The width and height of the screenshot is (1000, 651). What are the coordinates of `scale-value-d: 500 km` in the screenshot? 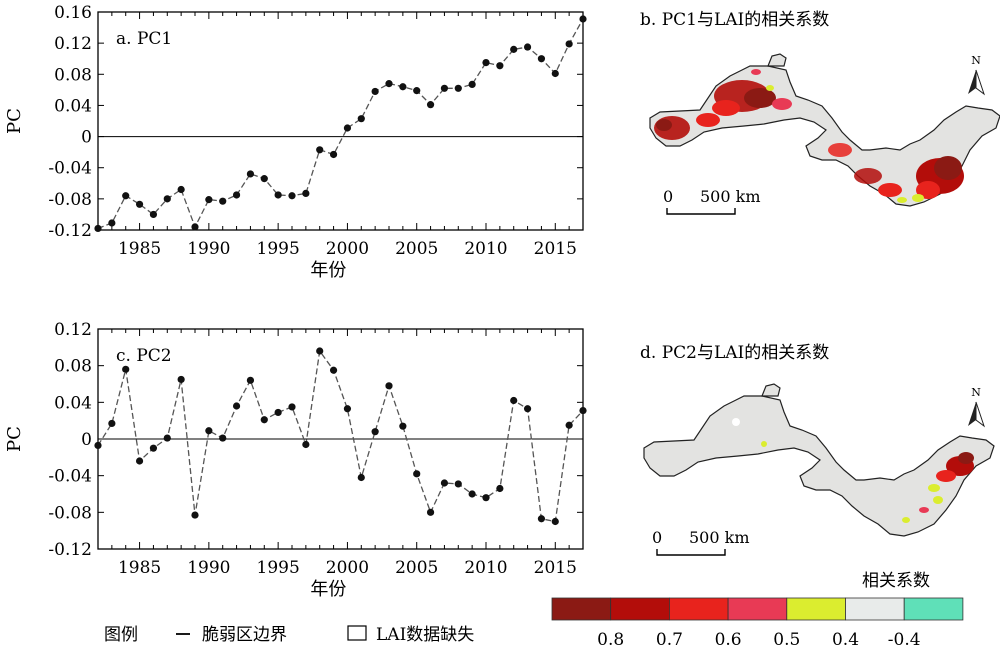 It's located at (719, 537).